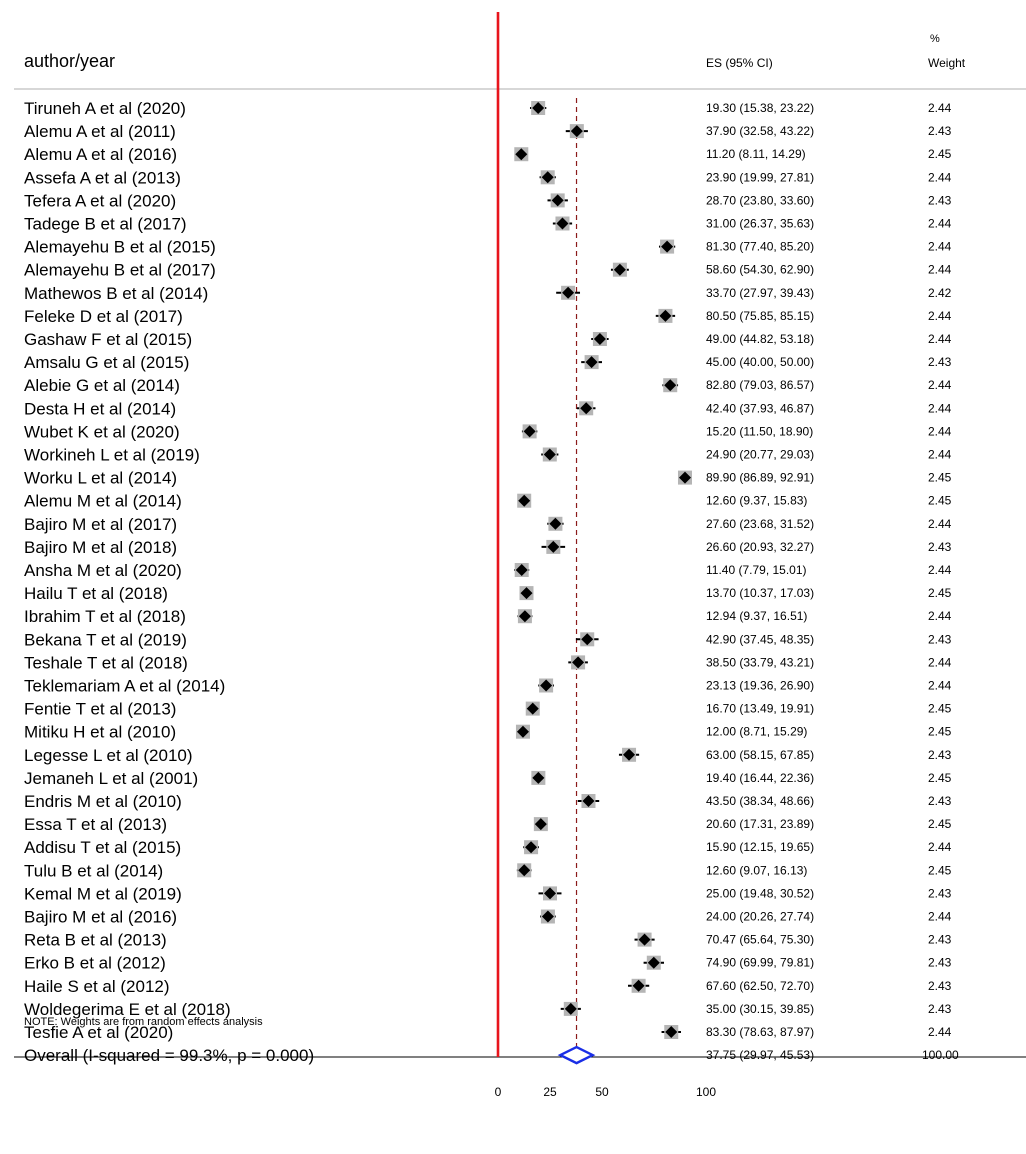 The image size is (1026, 1154). What do you see at coordinates (760, 778) in the screenshot?
I see `study-es-ci: 19.40 (16.44, 22.36)` at bounding box center [760, 778].